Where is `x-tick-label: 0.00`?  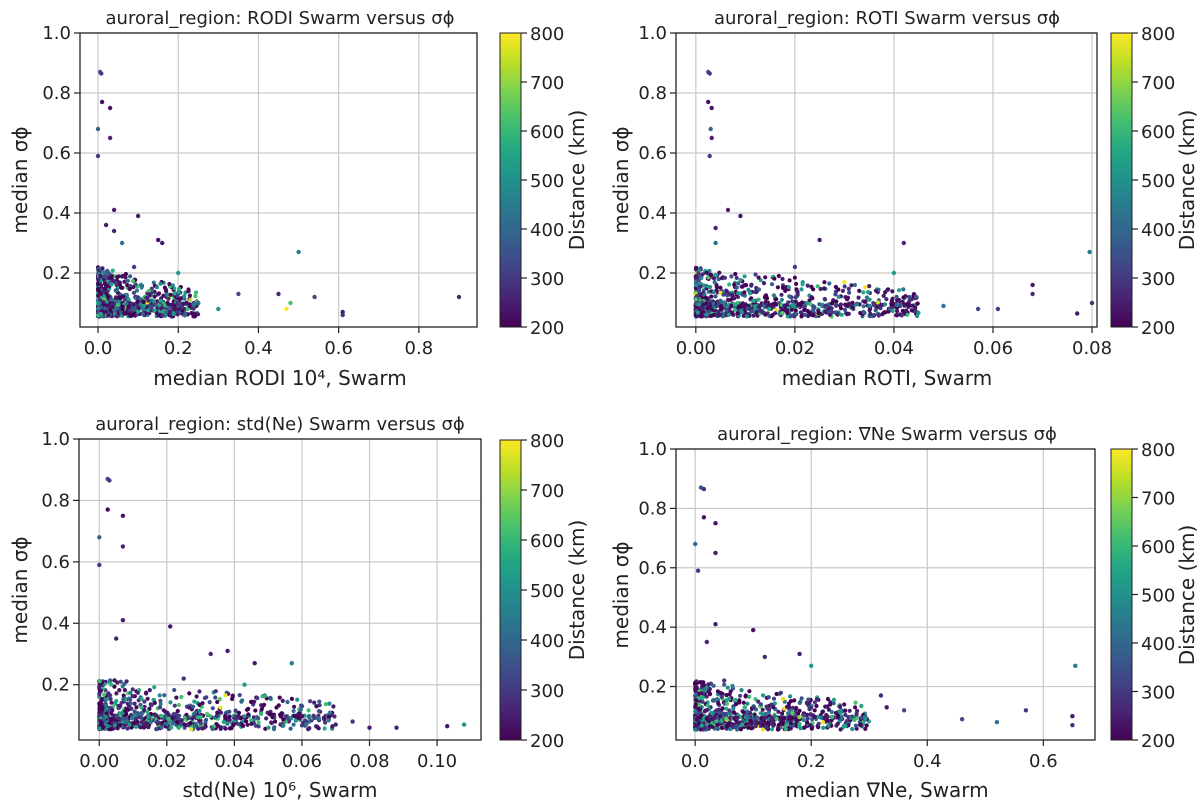 x-tick-label: 0.00 is located at coordinates (696, 348).